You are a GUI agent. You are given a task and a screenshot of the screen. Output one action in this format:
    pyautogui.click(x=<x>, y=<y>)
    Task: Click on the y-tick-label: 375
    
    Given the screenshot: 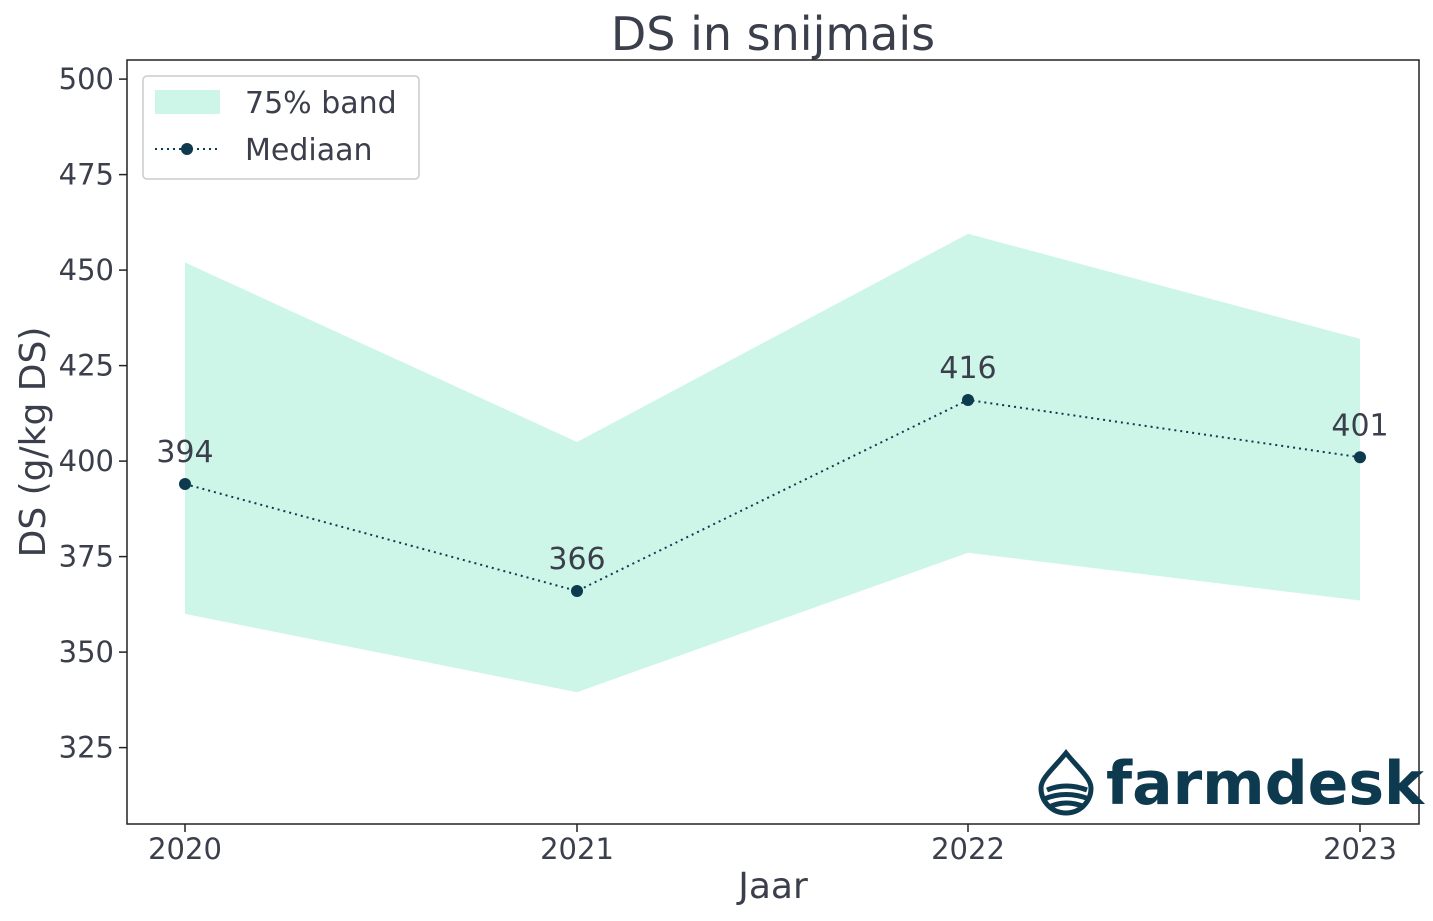 What is the action you would take?
    pyautogui.click(x=86, y=557)
    